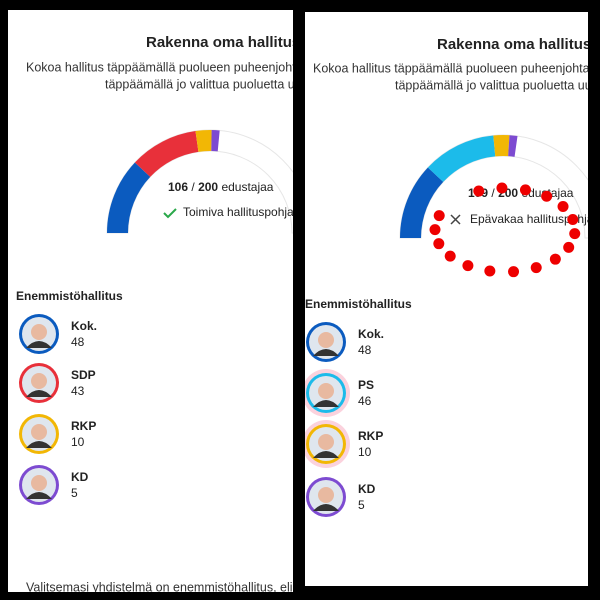 This screenshot has height=600, width=600. Describe the element at coordinates (366, 385) in the screenshot. I see `party-name: PS` at that location.